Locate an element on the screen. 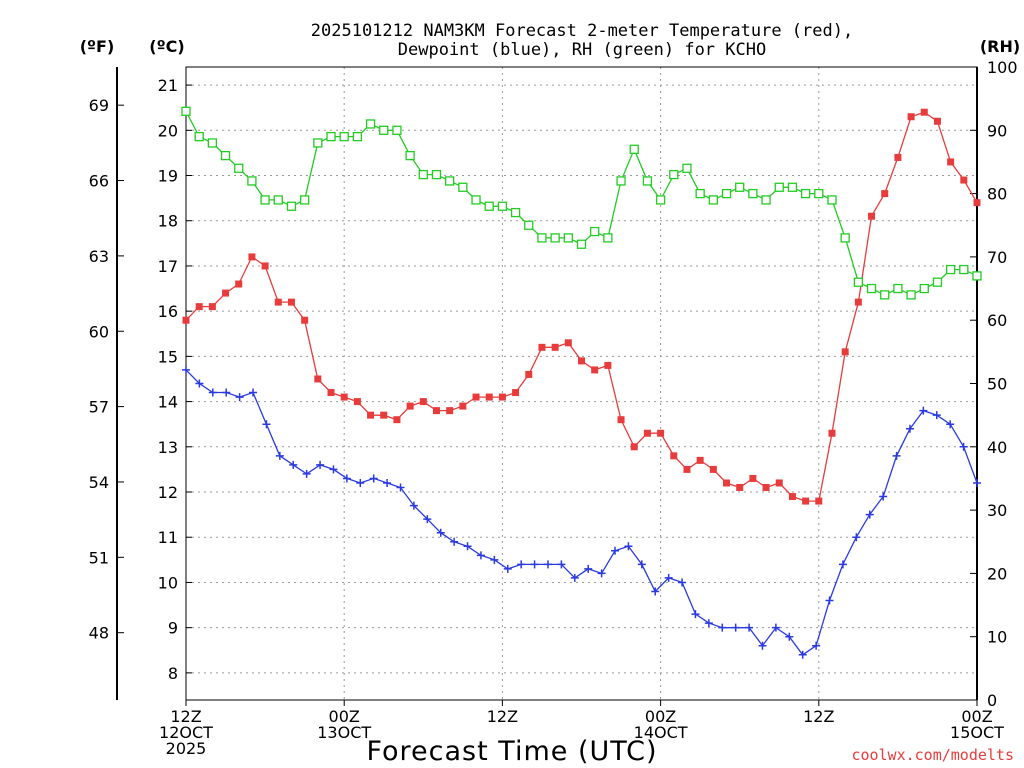  rh-tick-label: 20 is located at coordinates (997, 573).